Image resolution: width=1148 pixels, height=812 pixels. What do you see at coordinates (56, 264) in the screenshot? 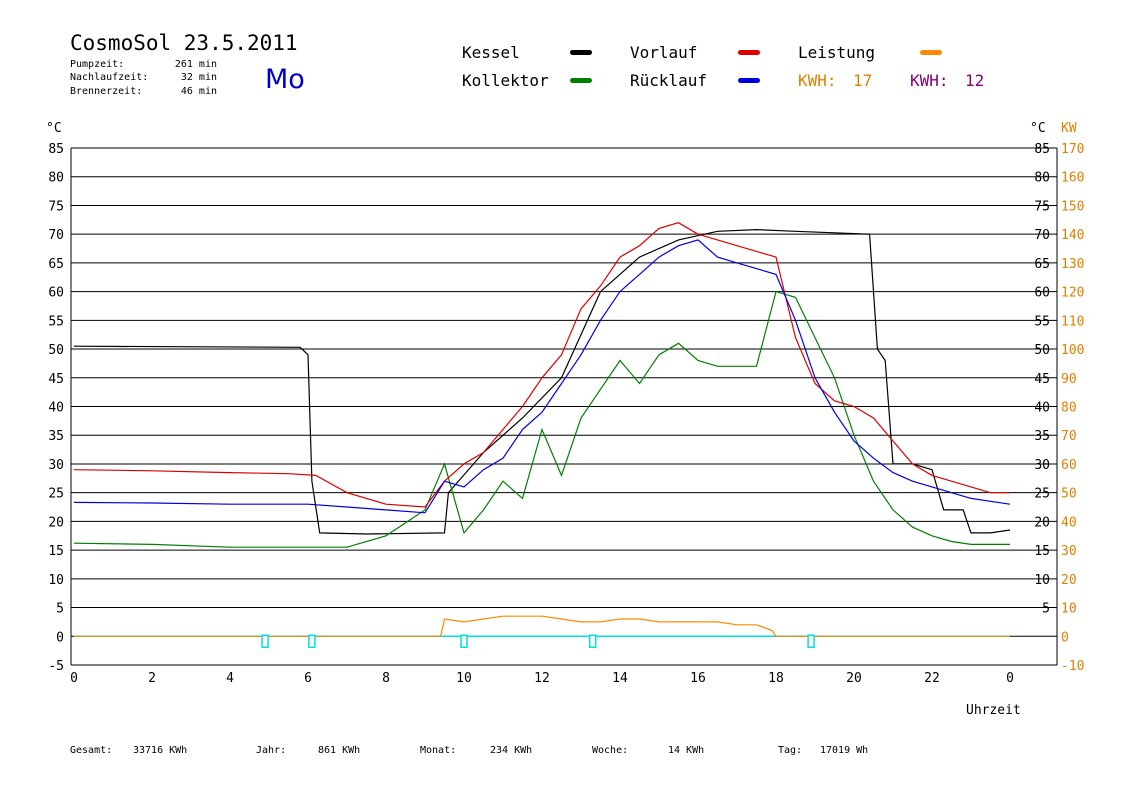
I see `y-tick-left-65: 65` at bounding box center [56, 264].